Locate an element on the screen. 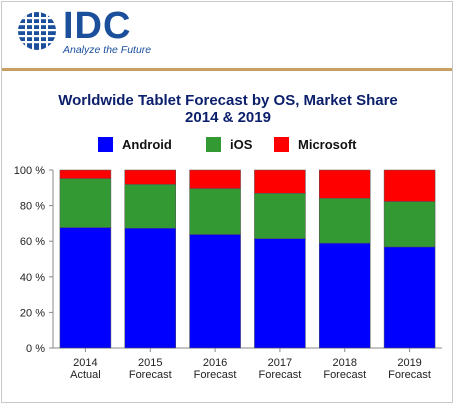 This screenshot has height=406, width=456. bar-android-2016 is located at coordinates (215, 291).